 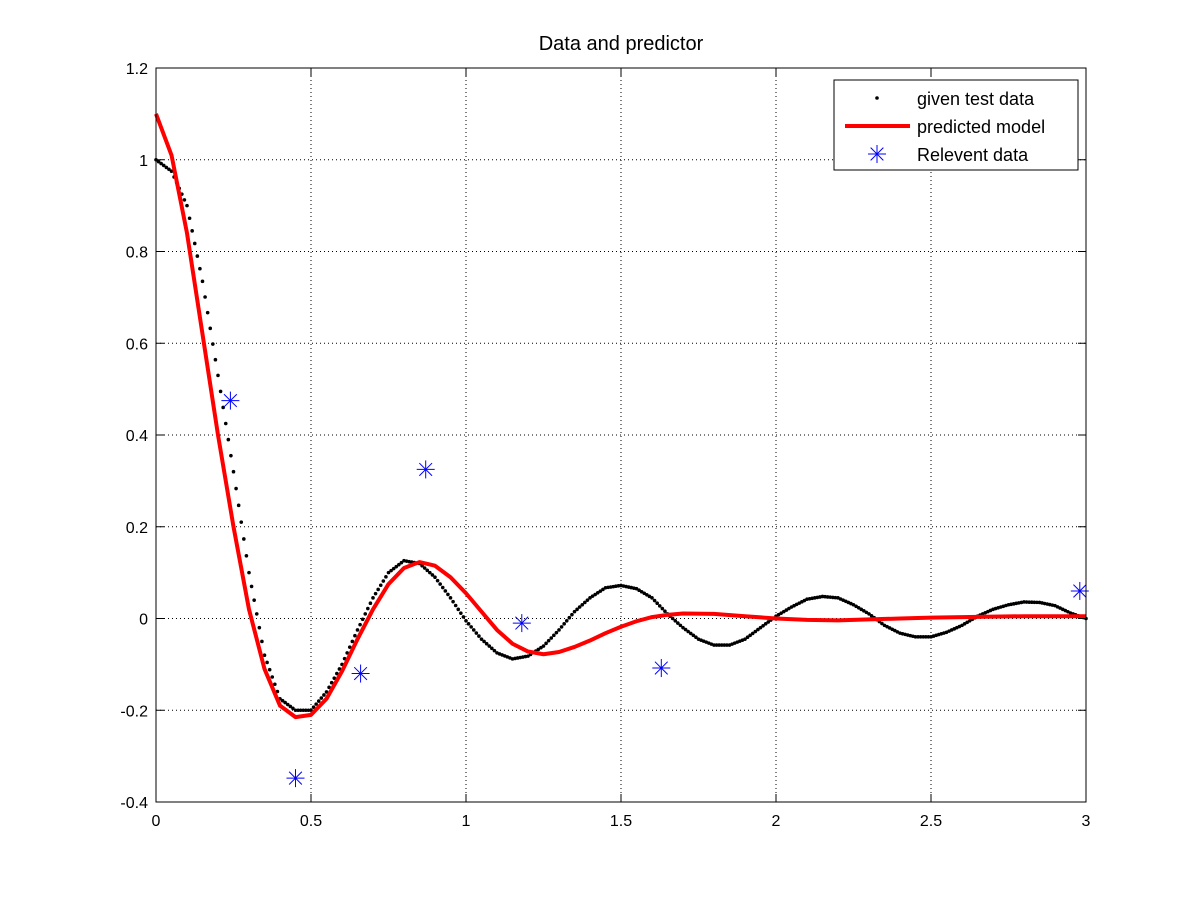 What do you see at coordinates (776, 821) in the screenshot?
I see `x-tick-label: 2` at bounding box center [776, 821].